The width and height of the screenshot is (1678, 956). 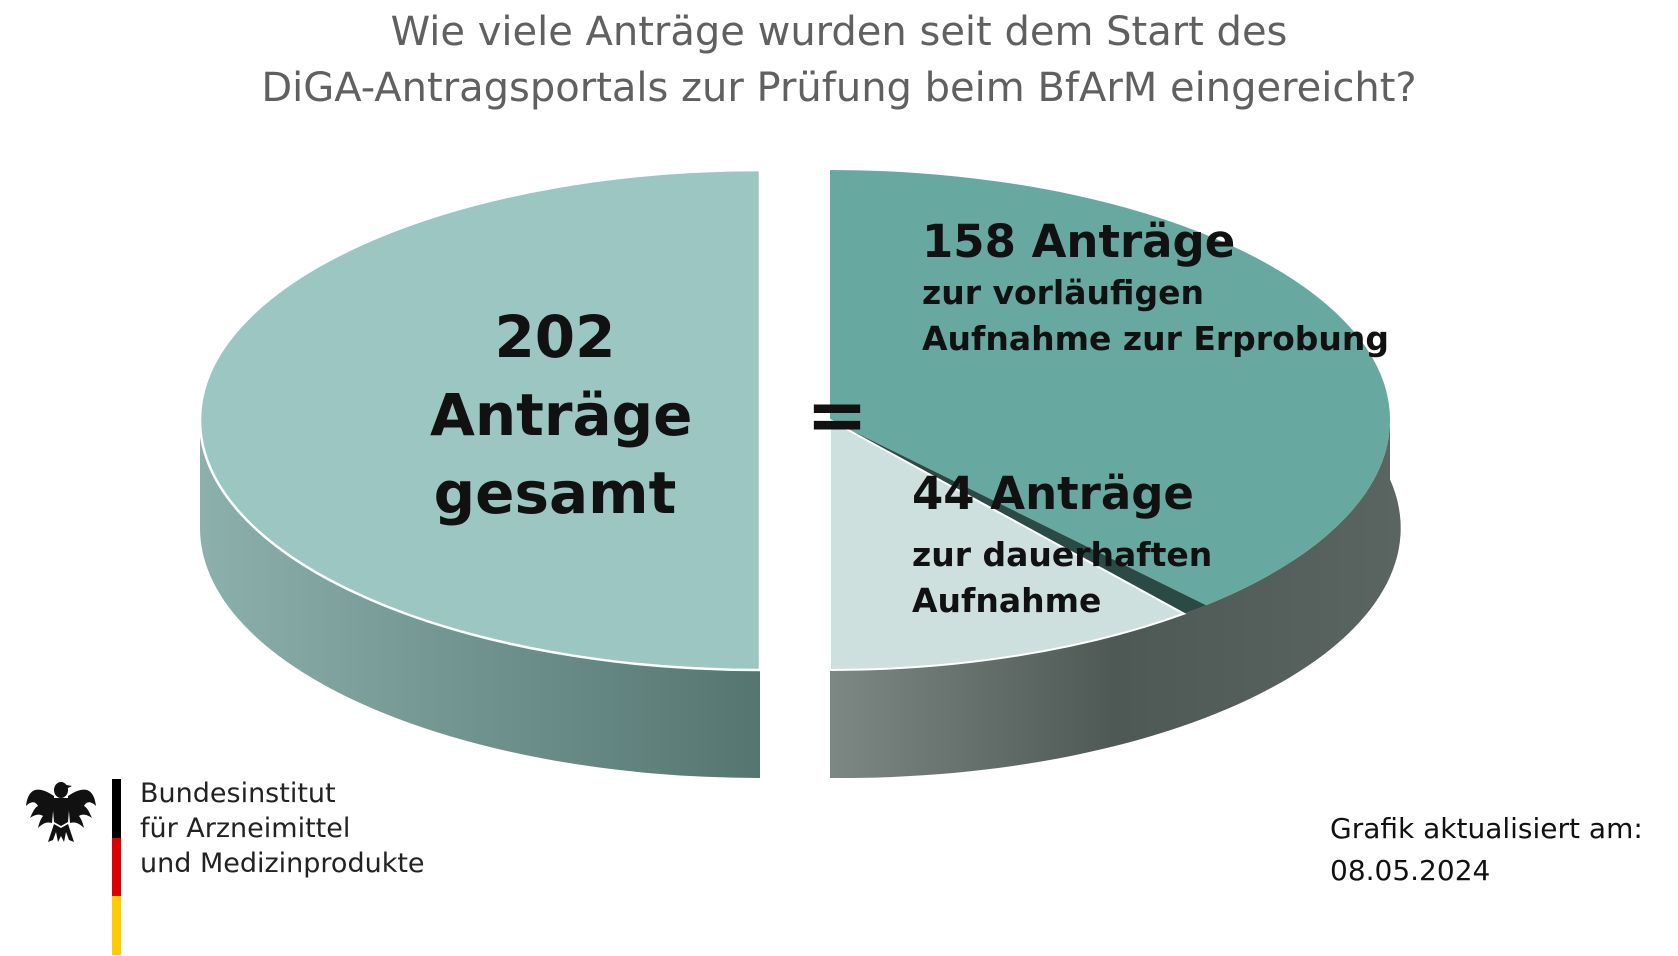 I want to click on segment-label-permanent: 44 Anträge zur dauerhaften Aufnahme, so click(x=1062, y=545).